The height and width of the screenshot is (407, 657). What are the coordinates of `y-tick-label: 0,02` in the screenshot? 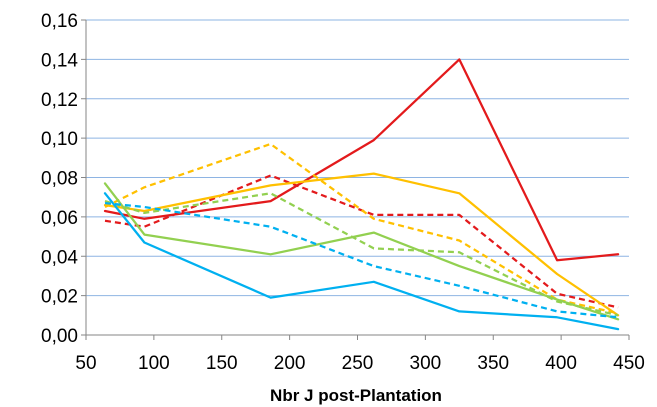 It's located at (59, 297).